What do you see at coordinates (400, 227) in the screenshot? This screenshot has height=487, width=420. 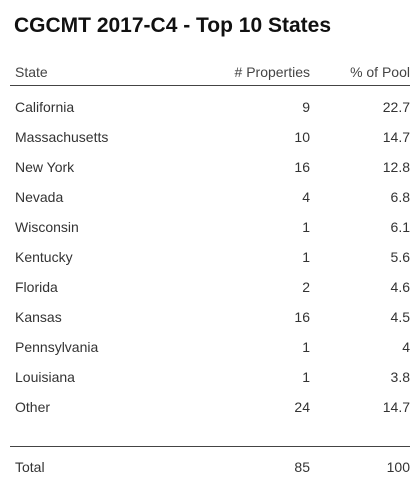 I see `pool-cell: 6.1` at bounding box center [400, 227].